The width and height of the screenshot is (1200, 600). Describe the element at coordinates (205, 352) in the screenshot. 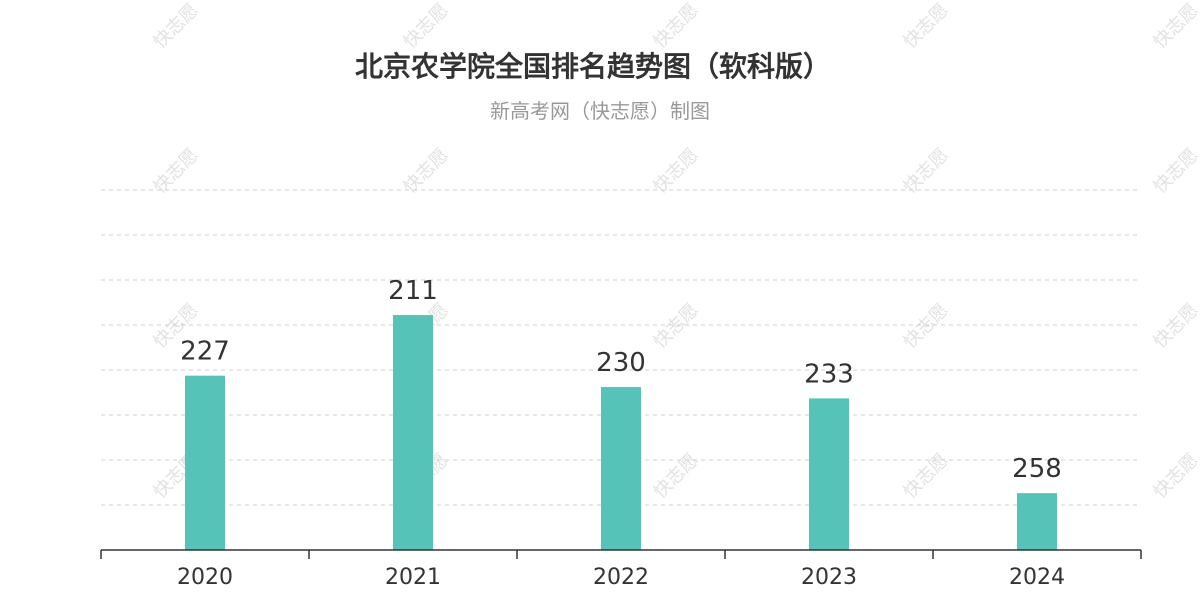

I see `data-label: 227` at that location.